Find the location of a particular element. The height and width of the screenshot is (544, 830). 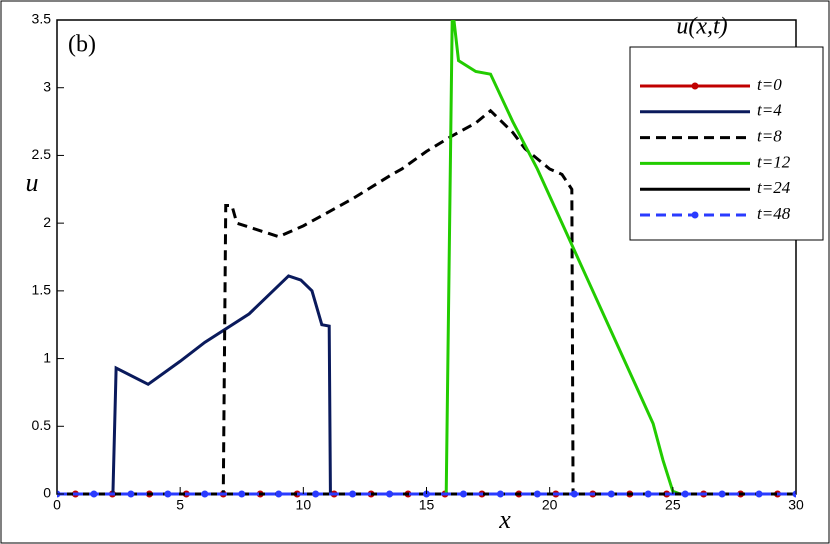

legend-label: t=8 is located at coordinates (769, 136).